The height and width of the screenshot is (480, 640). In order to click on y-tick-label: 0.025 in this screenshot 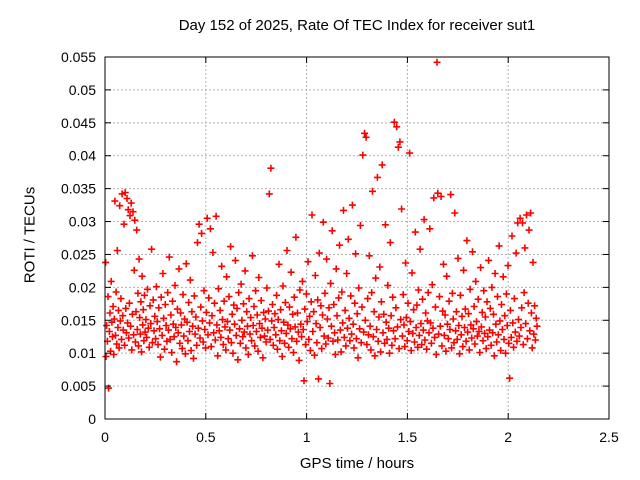, I will do `click(78, 254)`.